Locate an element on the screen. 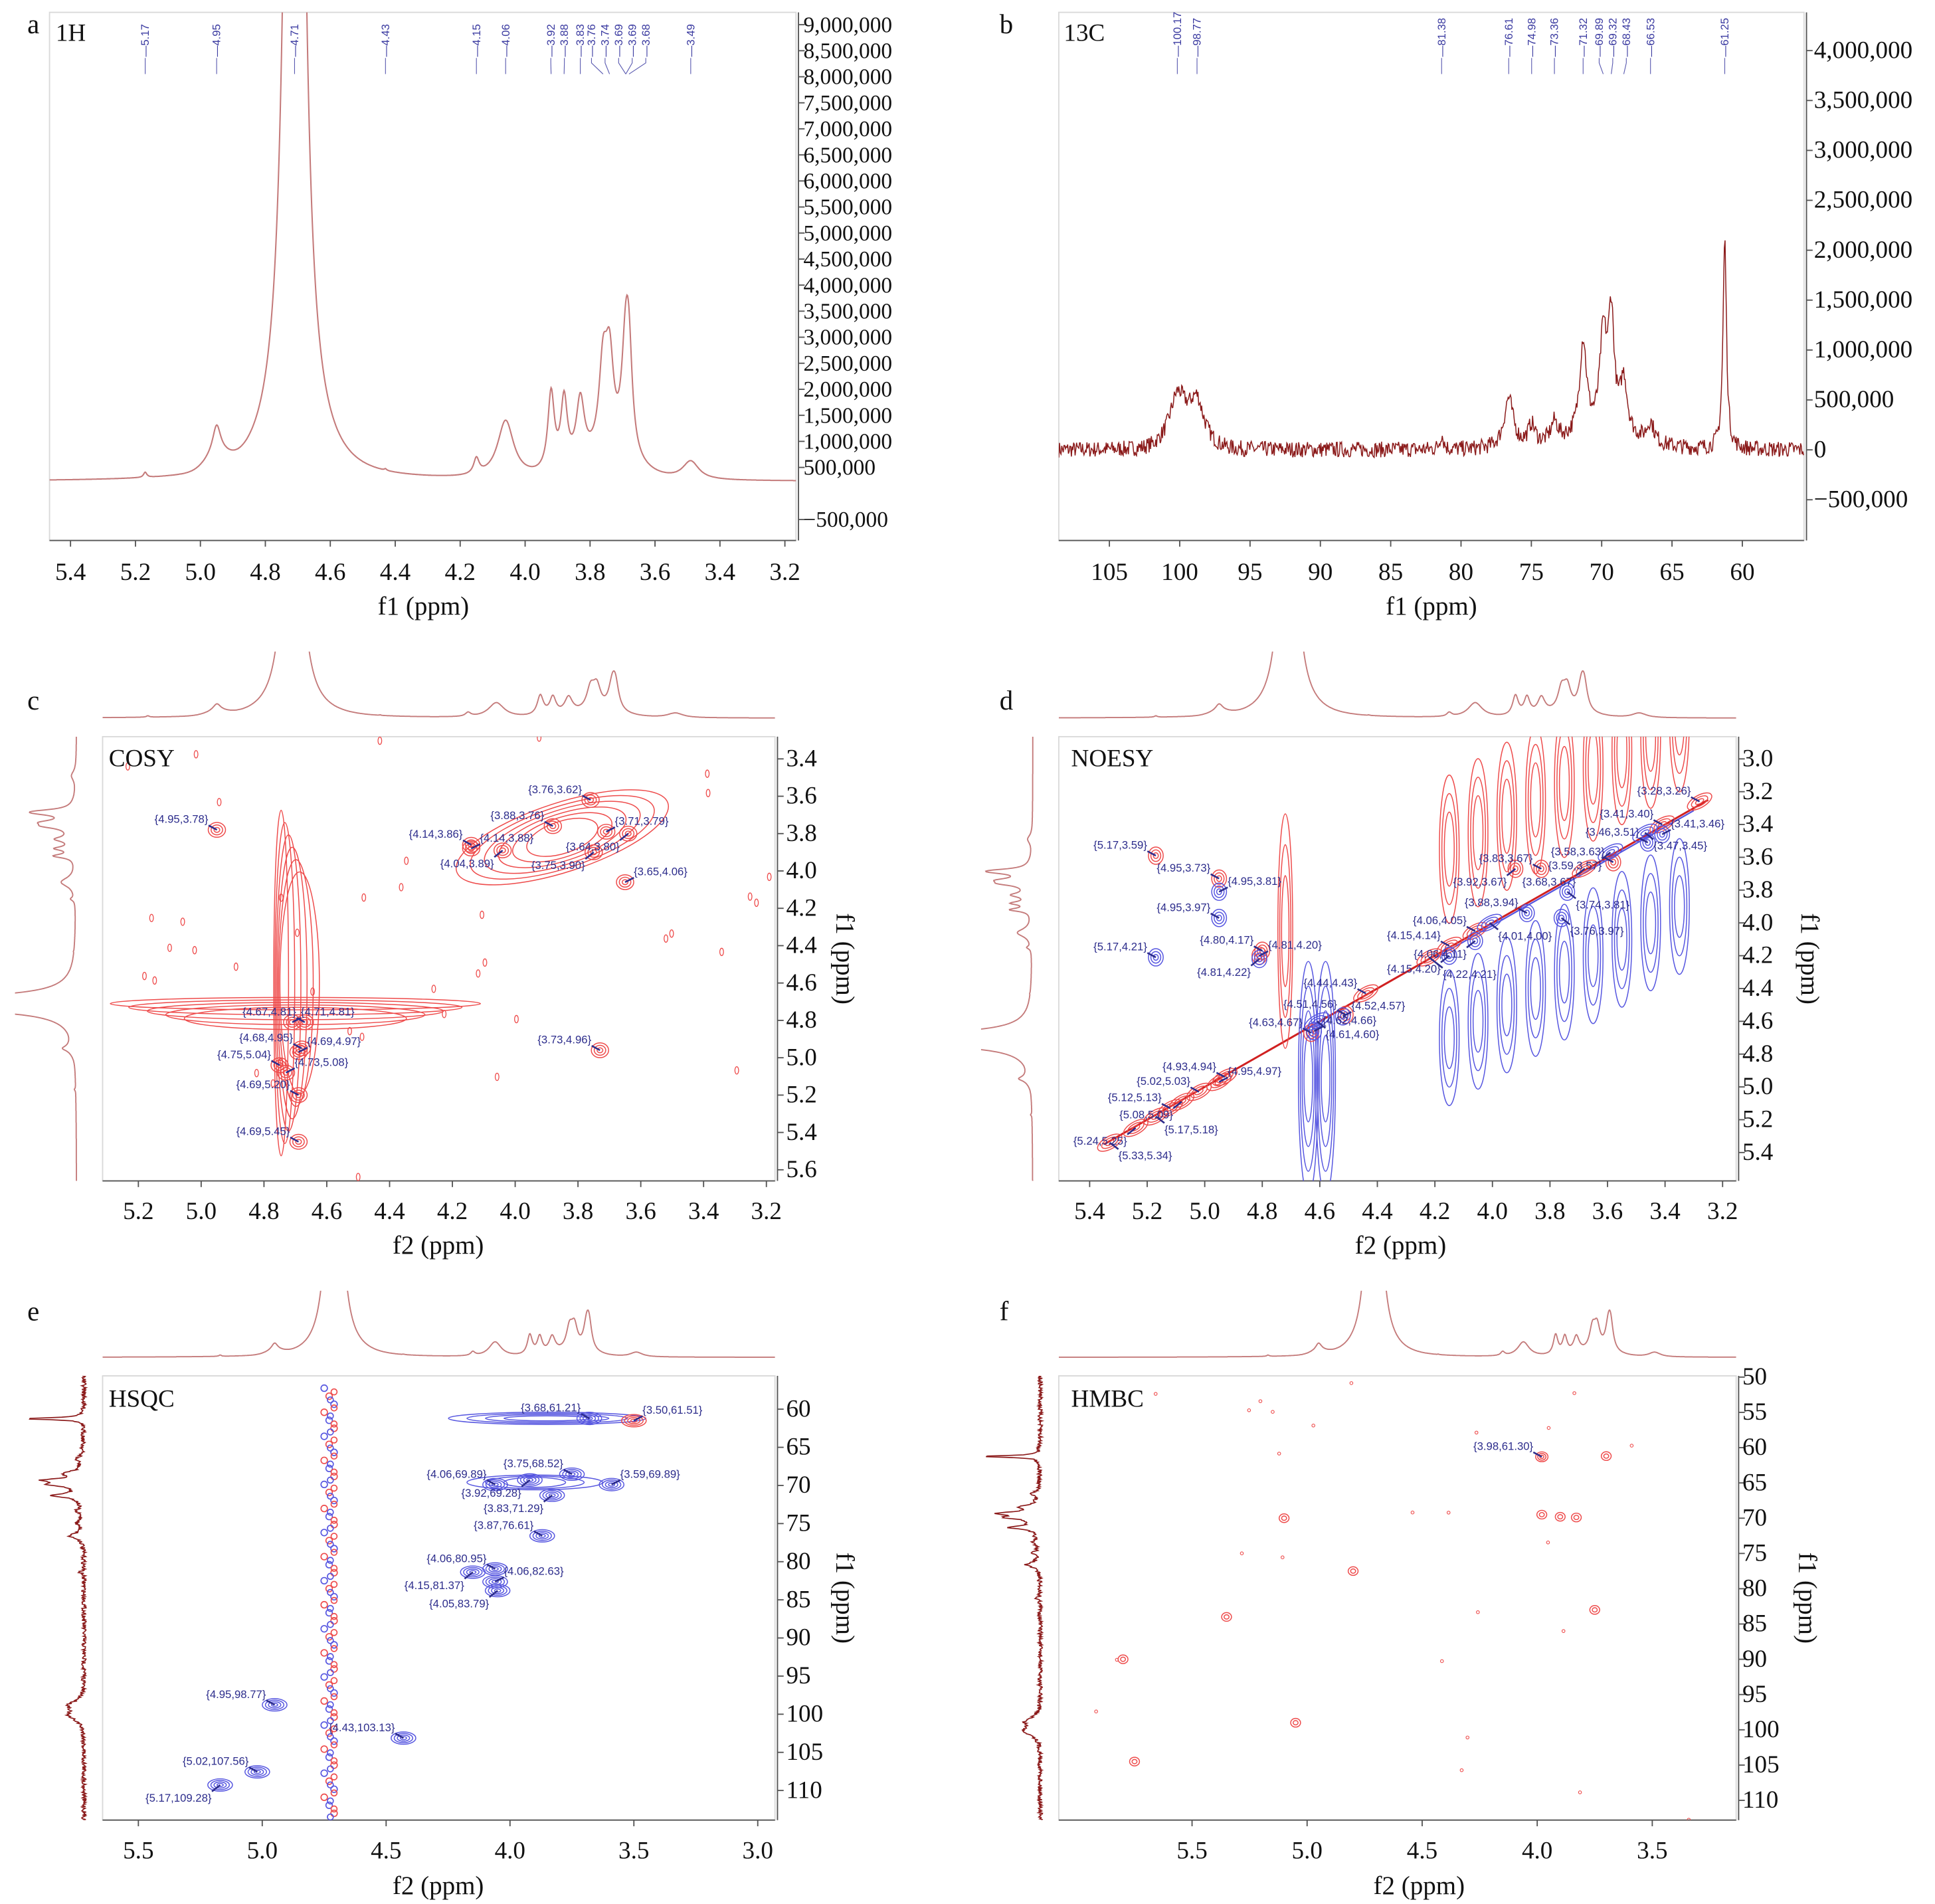 The height and width of the screenshot is (1904, 1935). y-tick-label-e: 65 is located at coordinates (798, 1448).